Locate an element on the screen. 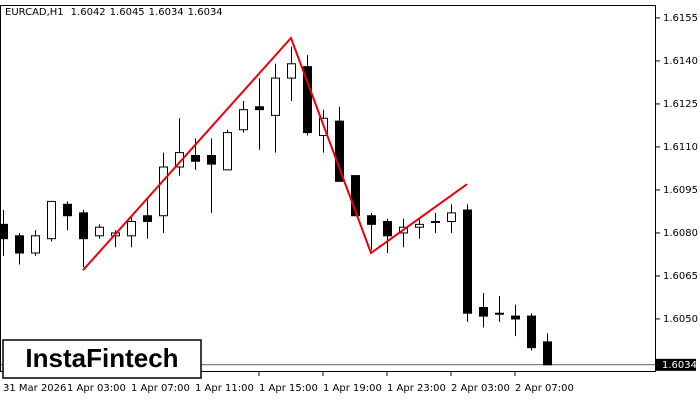 This screenshot has height=400, width=700. x-tick-label: 1 Apr 07:00 is located at coordinates (160, 388).